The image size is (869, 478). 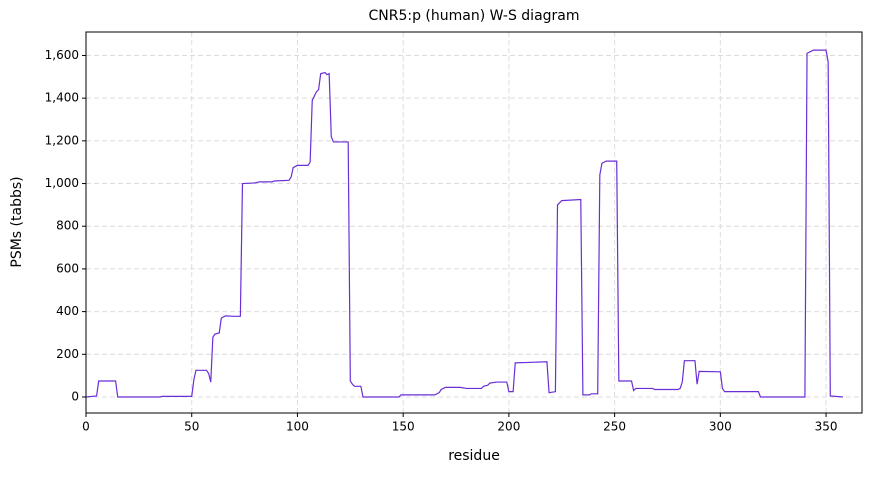 I want to click on chart-title: CNR5:p (human) W-S diagram, so click(x=473, y=16).